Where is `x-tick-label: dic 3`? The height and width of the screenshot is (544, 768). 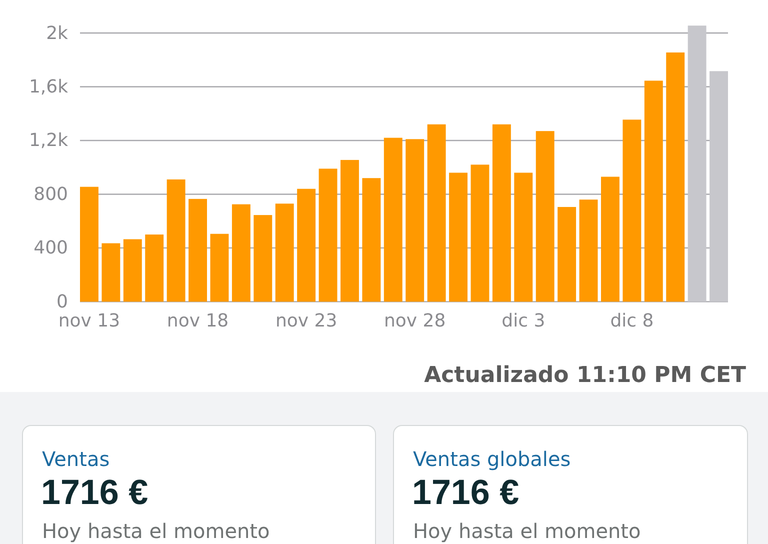
x-tick-label: dic 3 is located at coordinates (524, 321).